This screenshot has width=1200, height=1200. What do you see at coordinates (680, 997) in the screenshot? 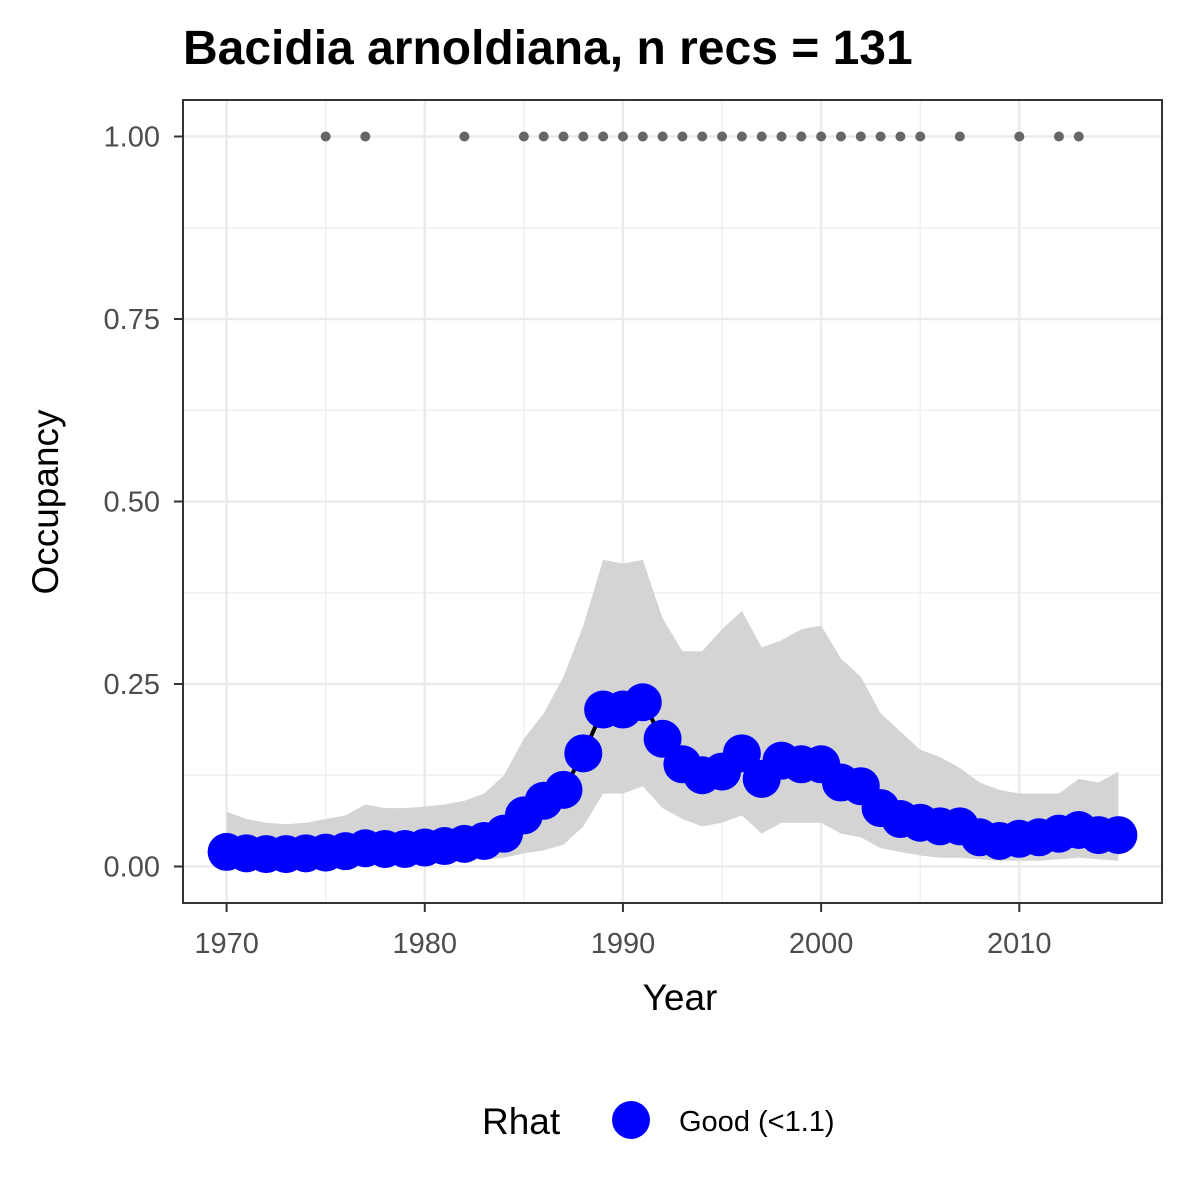
I see `x-axis-title: Year` at bounding box center [680, 997].